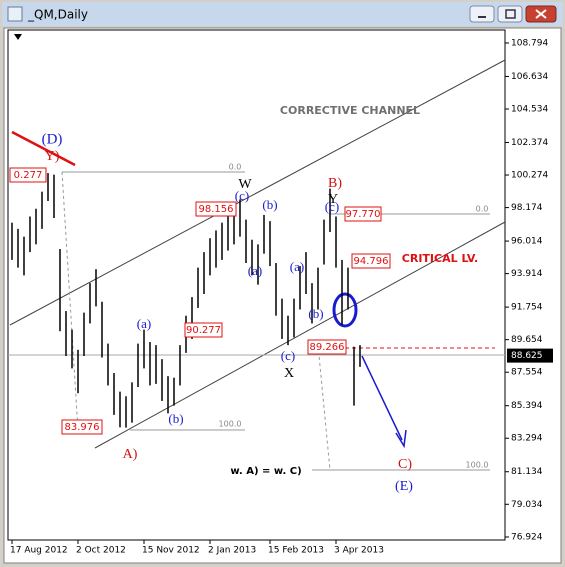  Describe the element at coordinates (527, 308) in the screenshot. I see `y-tick-label: 91.754` at that location.